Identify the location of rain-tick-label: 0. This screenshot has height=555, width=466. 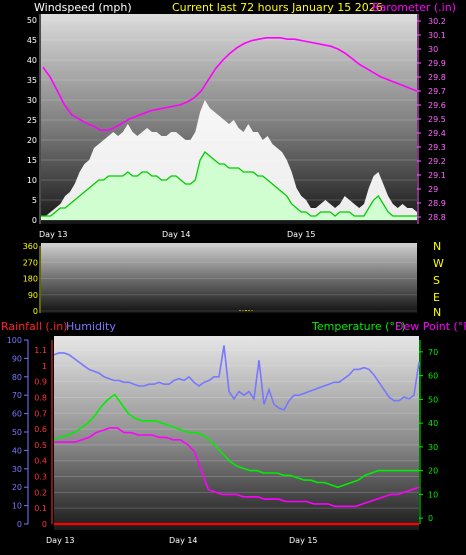
(44, 524).